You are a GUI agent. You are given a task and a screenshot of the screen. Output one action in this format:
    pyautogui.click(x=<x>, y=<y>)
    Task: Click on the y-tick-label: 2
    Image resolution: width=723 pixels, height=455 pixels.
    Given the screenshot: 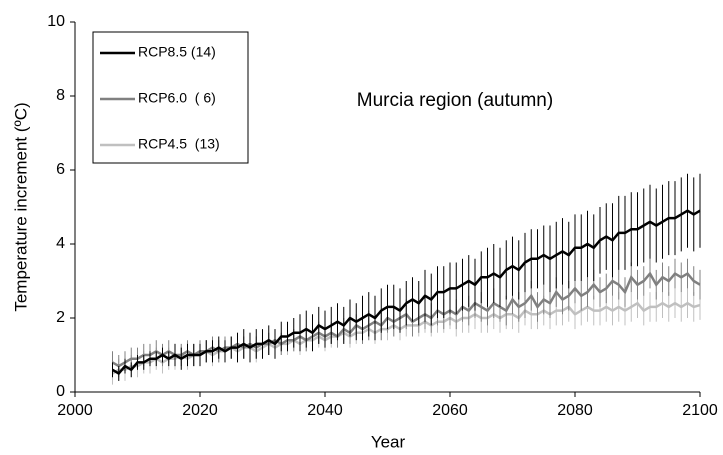 What is the action you would take?
    pyautogui.click(x=60, y=317)
    